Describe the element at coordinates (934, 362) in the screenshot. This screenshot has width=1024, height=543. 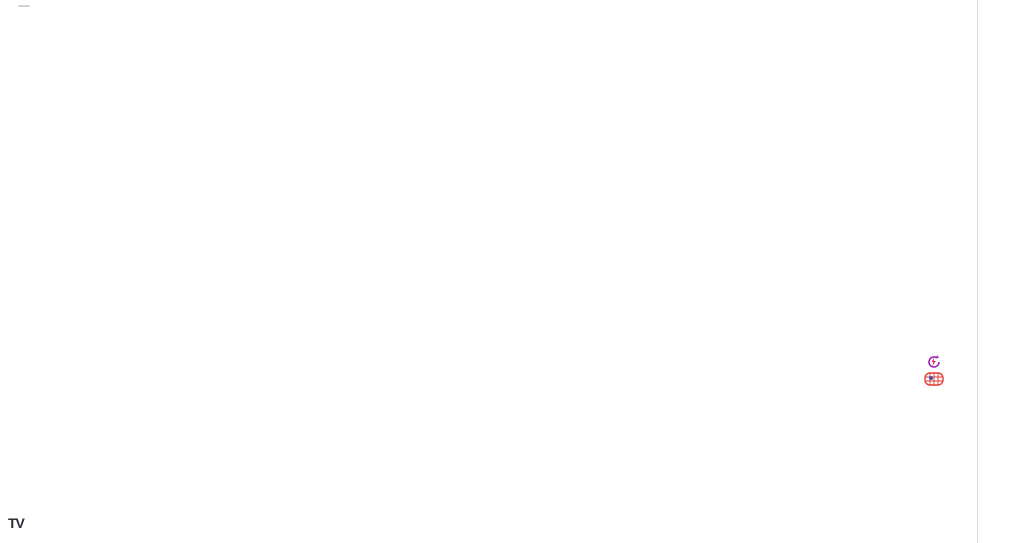
I see `refresh-bolt-icon` at that location.